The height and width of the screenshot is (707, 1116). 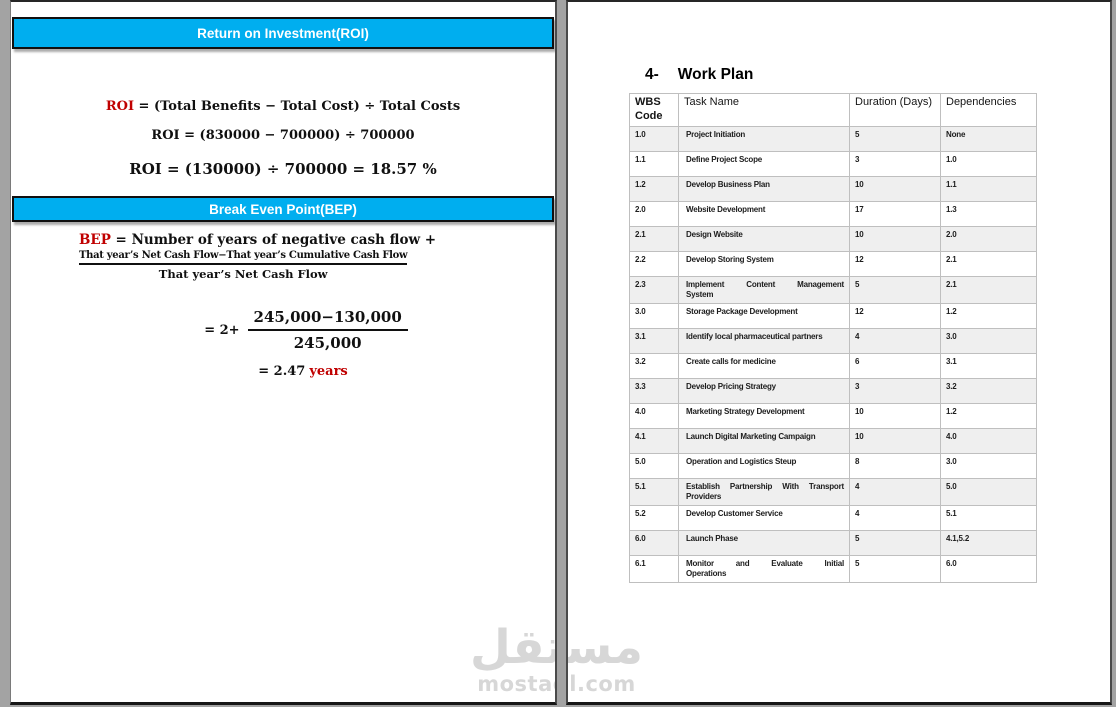 I want to click on wbs-code-cell: 4.1, so click(x=654, y=441).